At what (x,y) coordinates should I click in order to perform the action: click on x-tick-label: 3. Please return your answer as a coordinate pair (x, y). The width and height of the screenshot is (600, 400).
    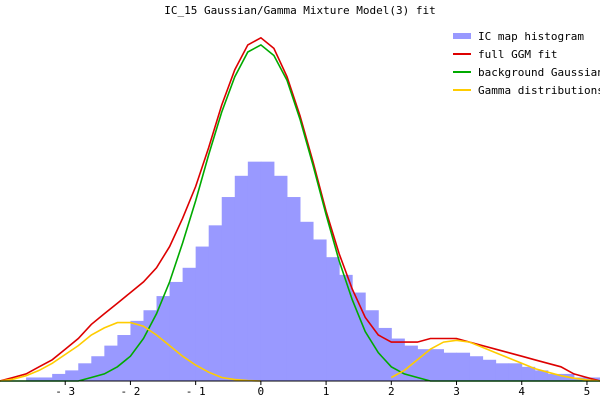
    Looking at the image, I should click on (456, 391).